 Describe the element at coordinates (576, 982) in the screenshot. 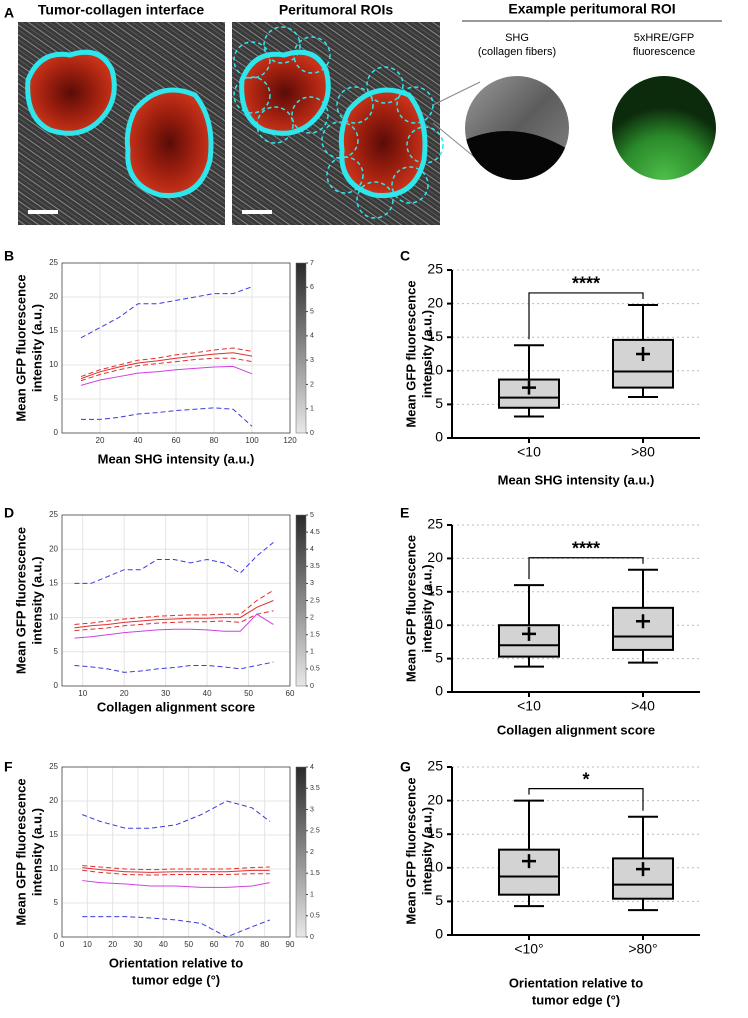

I see `x-axis-label: Orientation relative to` at that location.